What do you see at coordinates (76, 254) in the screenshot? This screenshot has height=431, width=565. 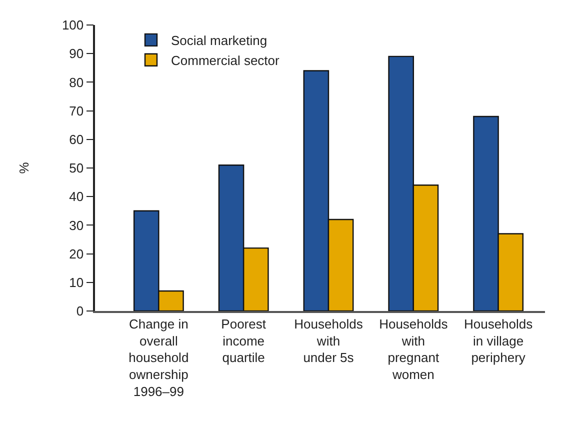 I see `y-tick-label: 20` at bounding box center [76, 254].